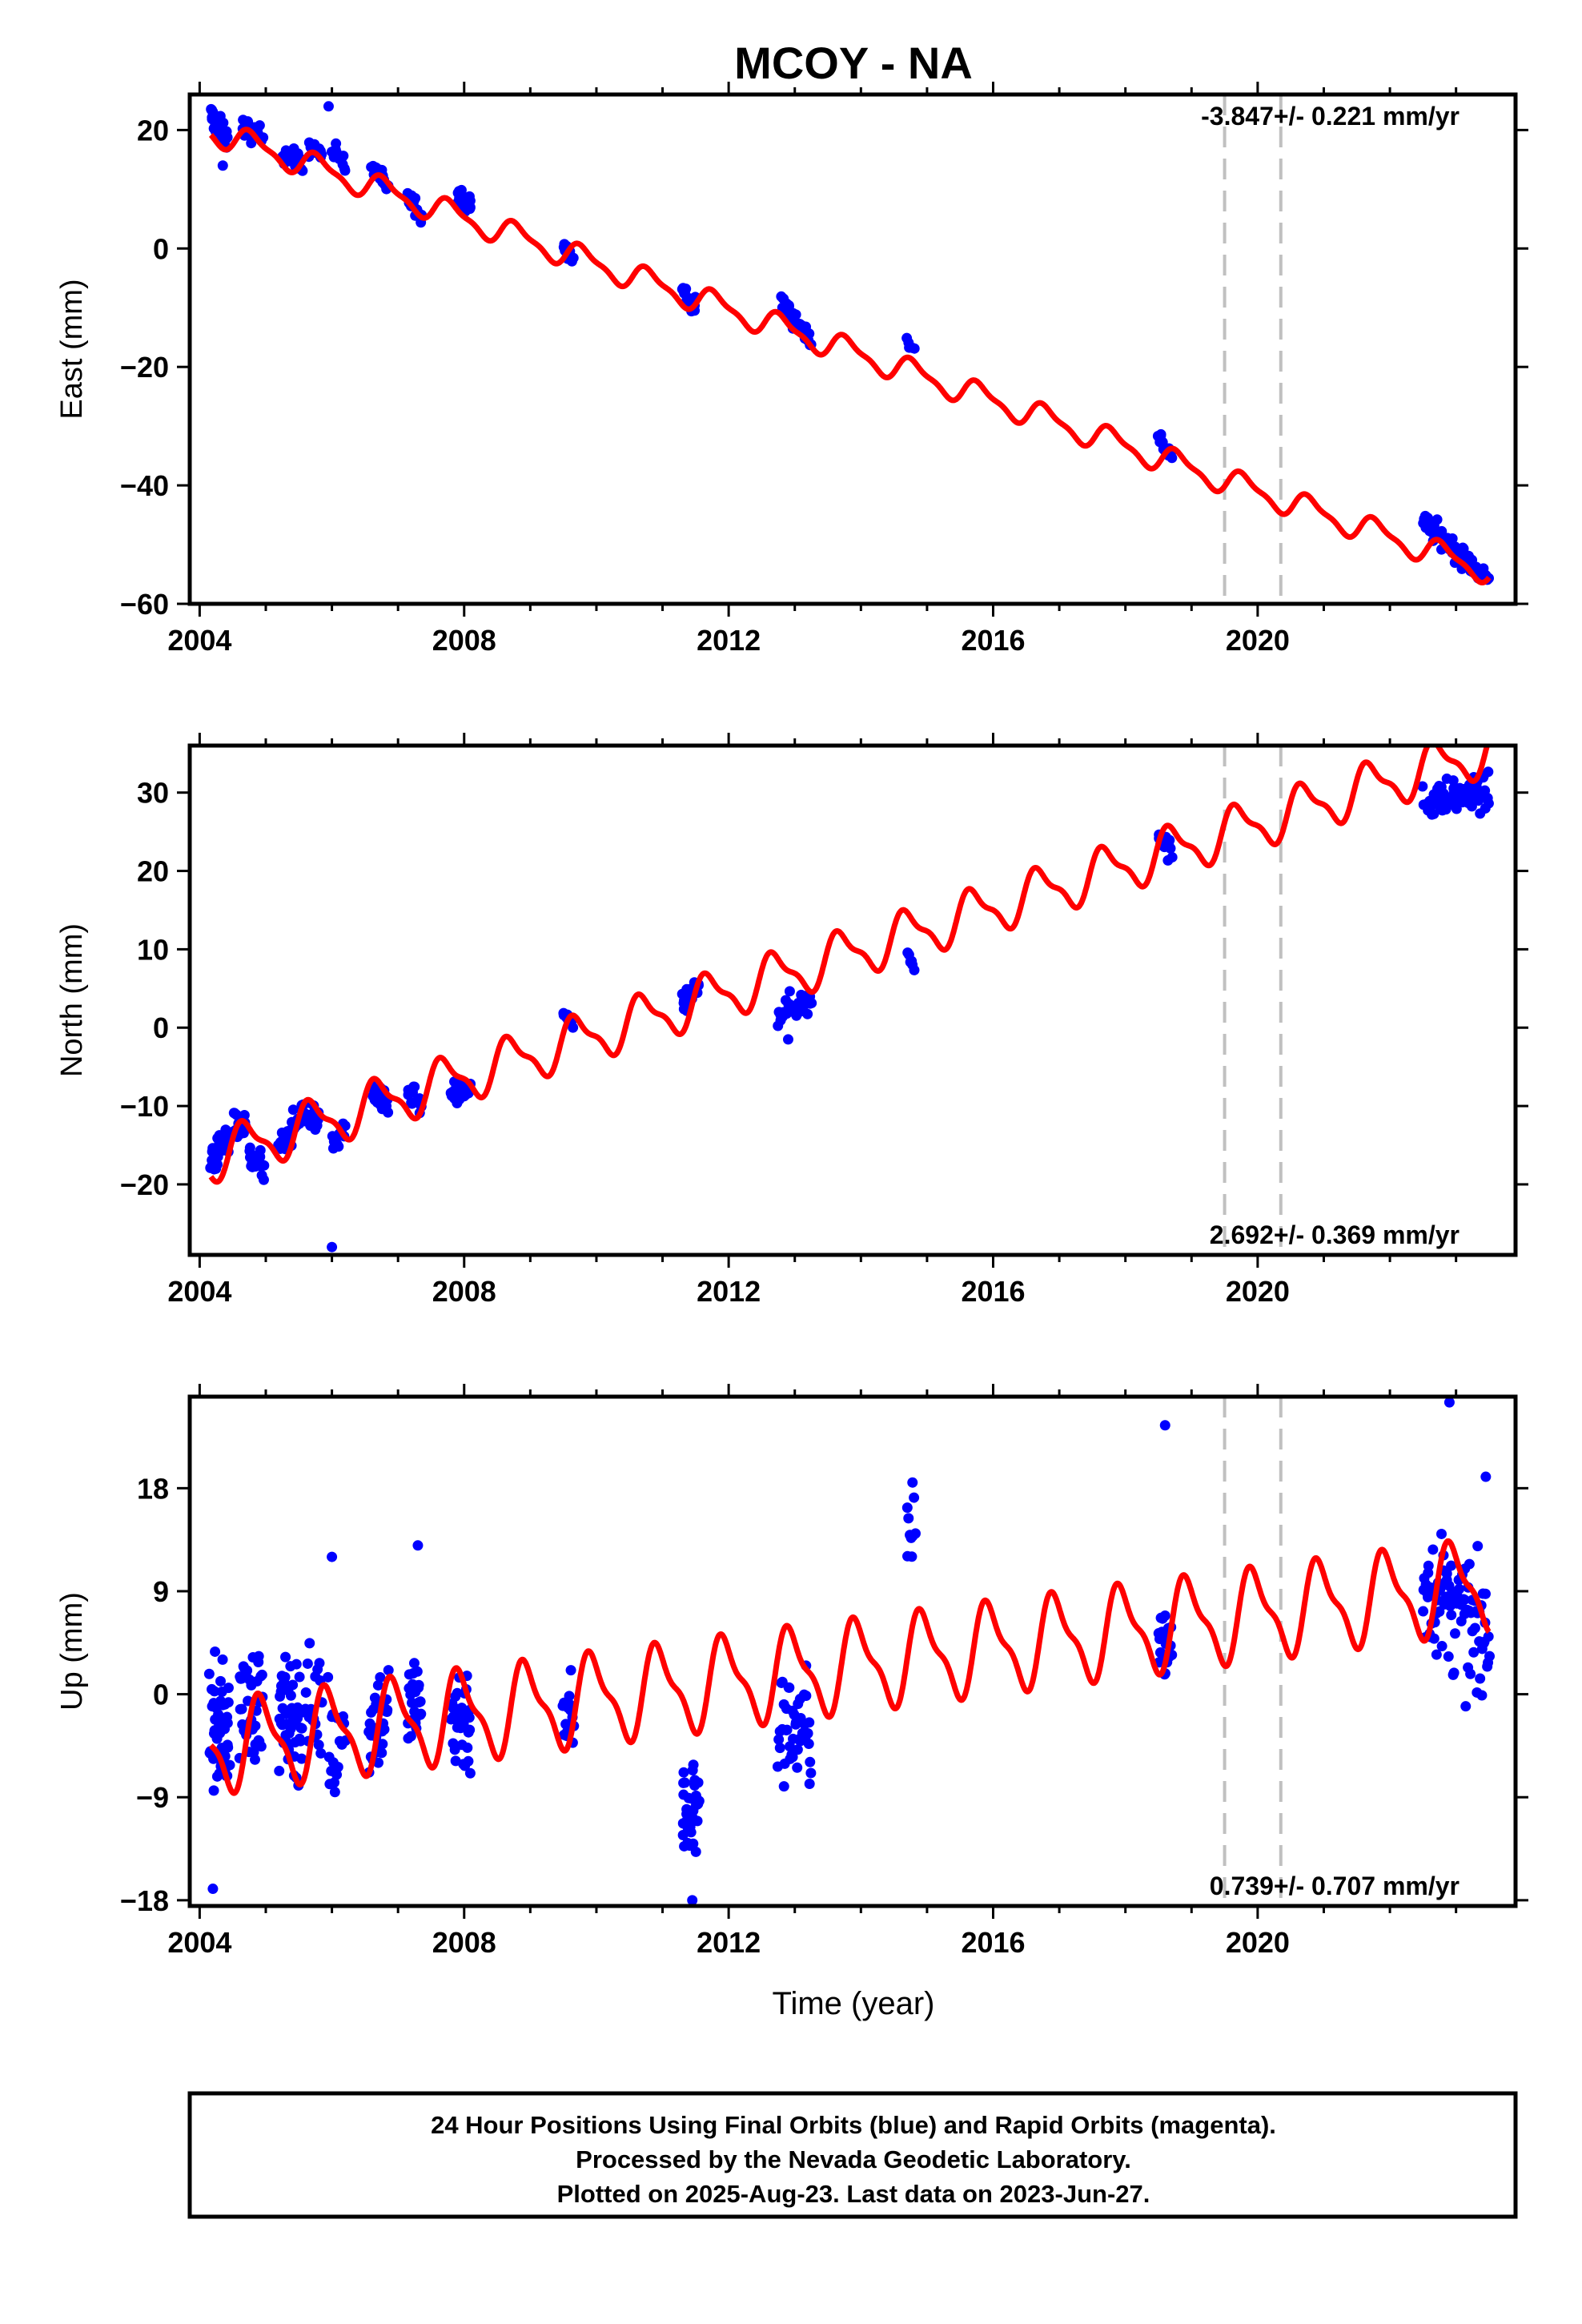 This screenshot has height=2324, width=1582. Describe the element at coordinates (854, 2003) in the screenshot. I see `x-axis-label: Time (year)` at that location.